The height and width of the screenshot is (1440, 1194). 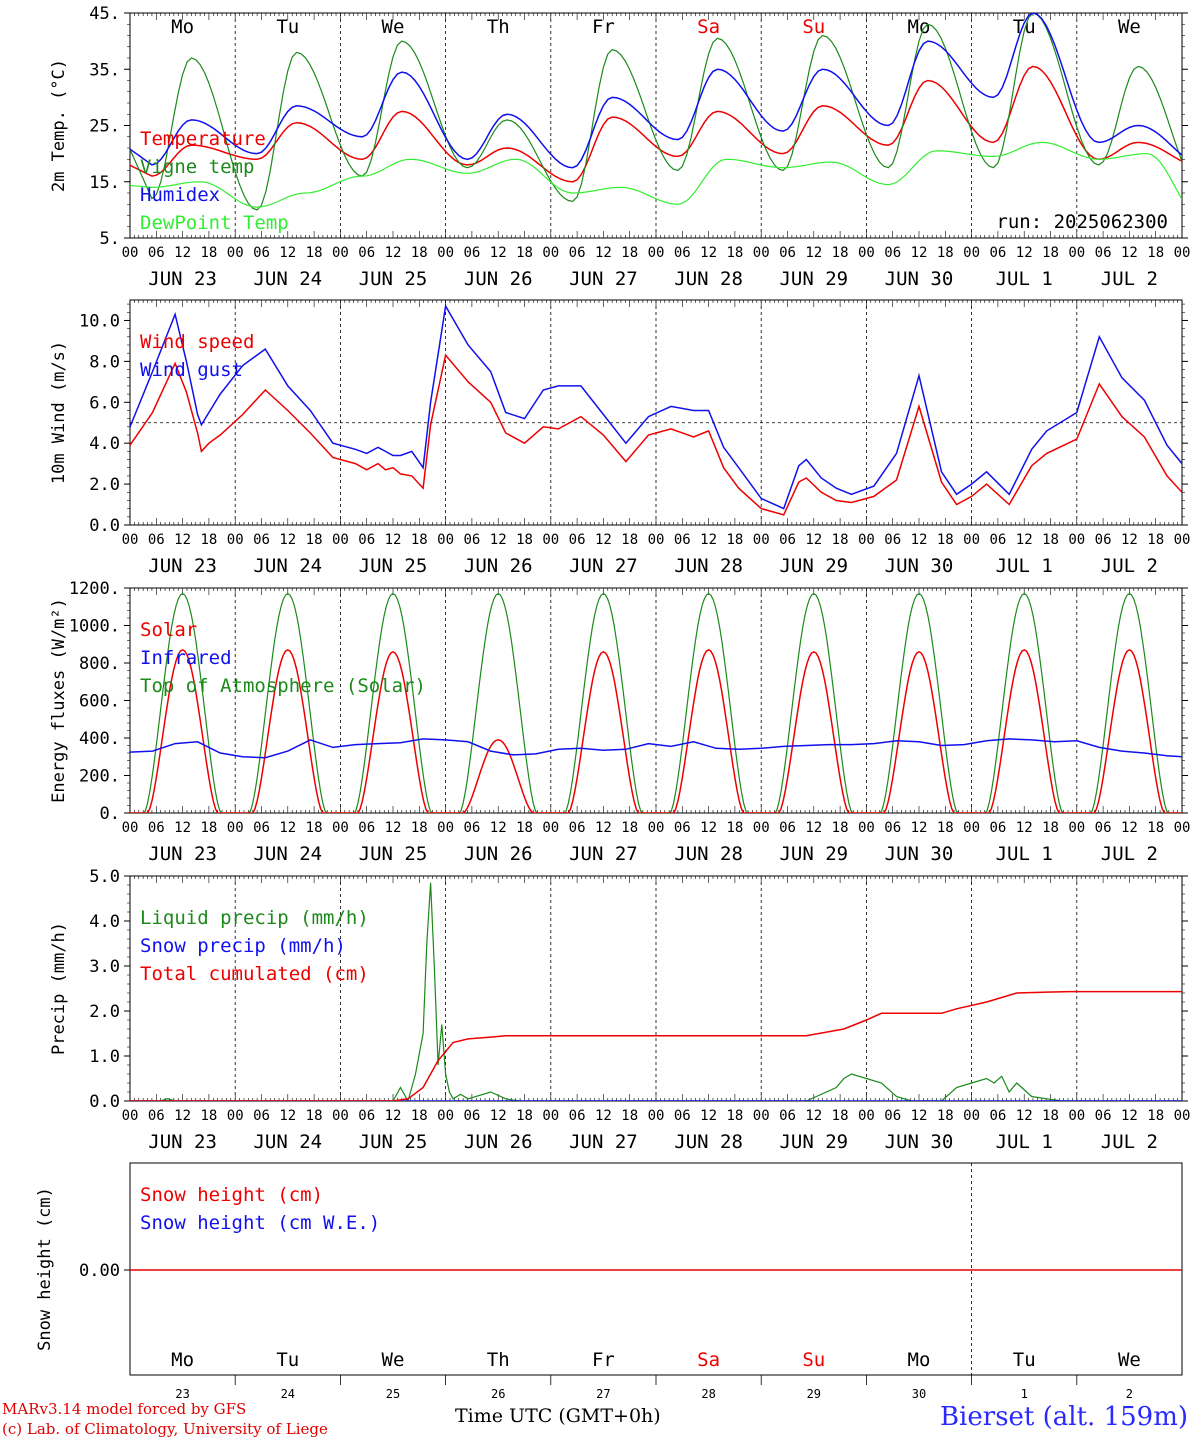 I want to click on legend-solar: Solar, so click(x=168, y=630).